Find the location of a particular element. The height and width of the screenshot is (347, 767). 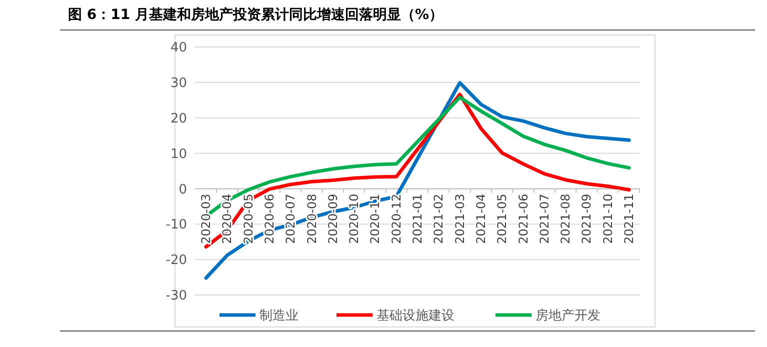

x-tick-label: 2021-05 is located at coordinates (502, 219).